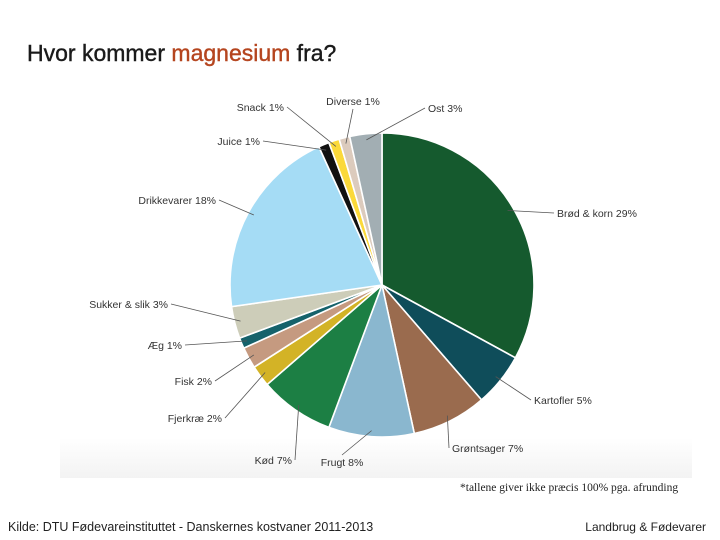 The height and width of the screenshot is (540, 720). Describe the element at coordinates (597, 214) in the screenshot. I see `slice-label: Brød & korn 29%` at that location.